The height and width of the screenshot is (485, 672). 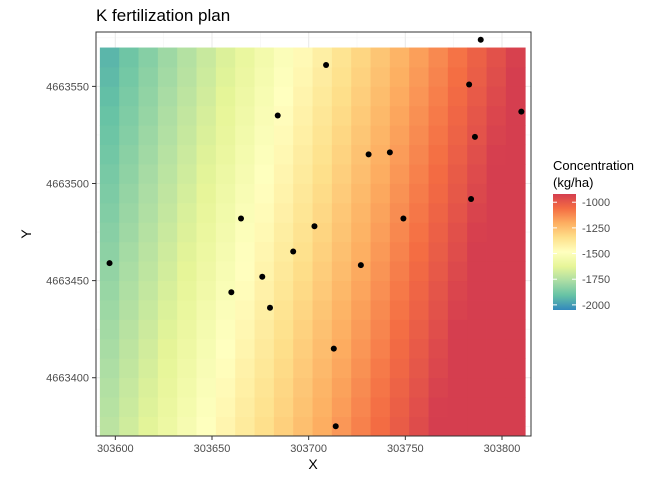 What do you see at coordinates (596, 203) in the screenshot?
I see `legend-tick-label: -1000` at bounding box center [596, 203].